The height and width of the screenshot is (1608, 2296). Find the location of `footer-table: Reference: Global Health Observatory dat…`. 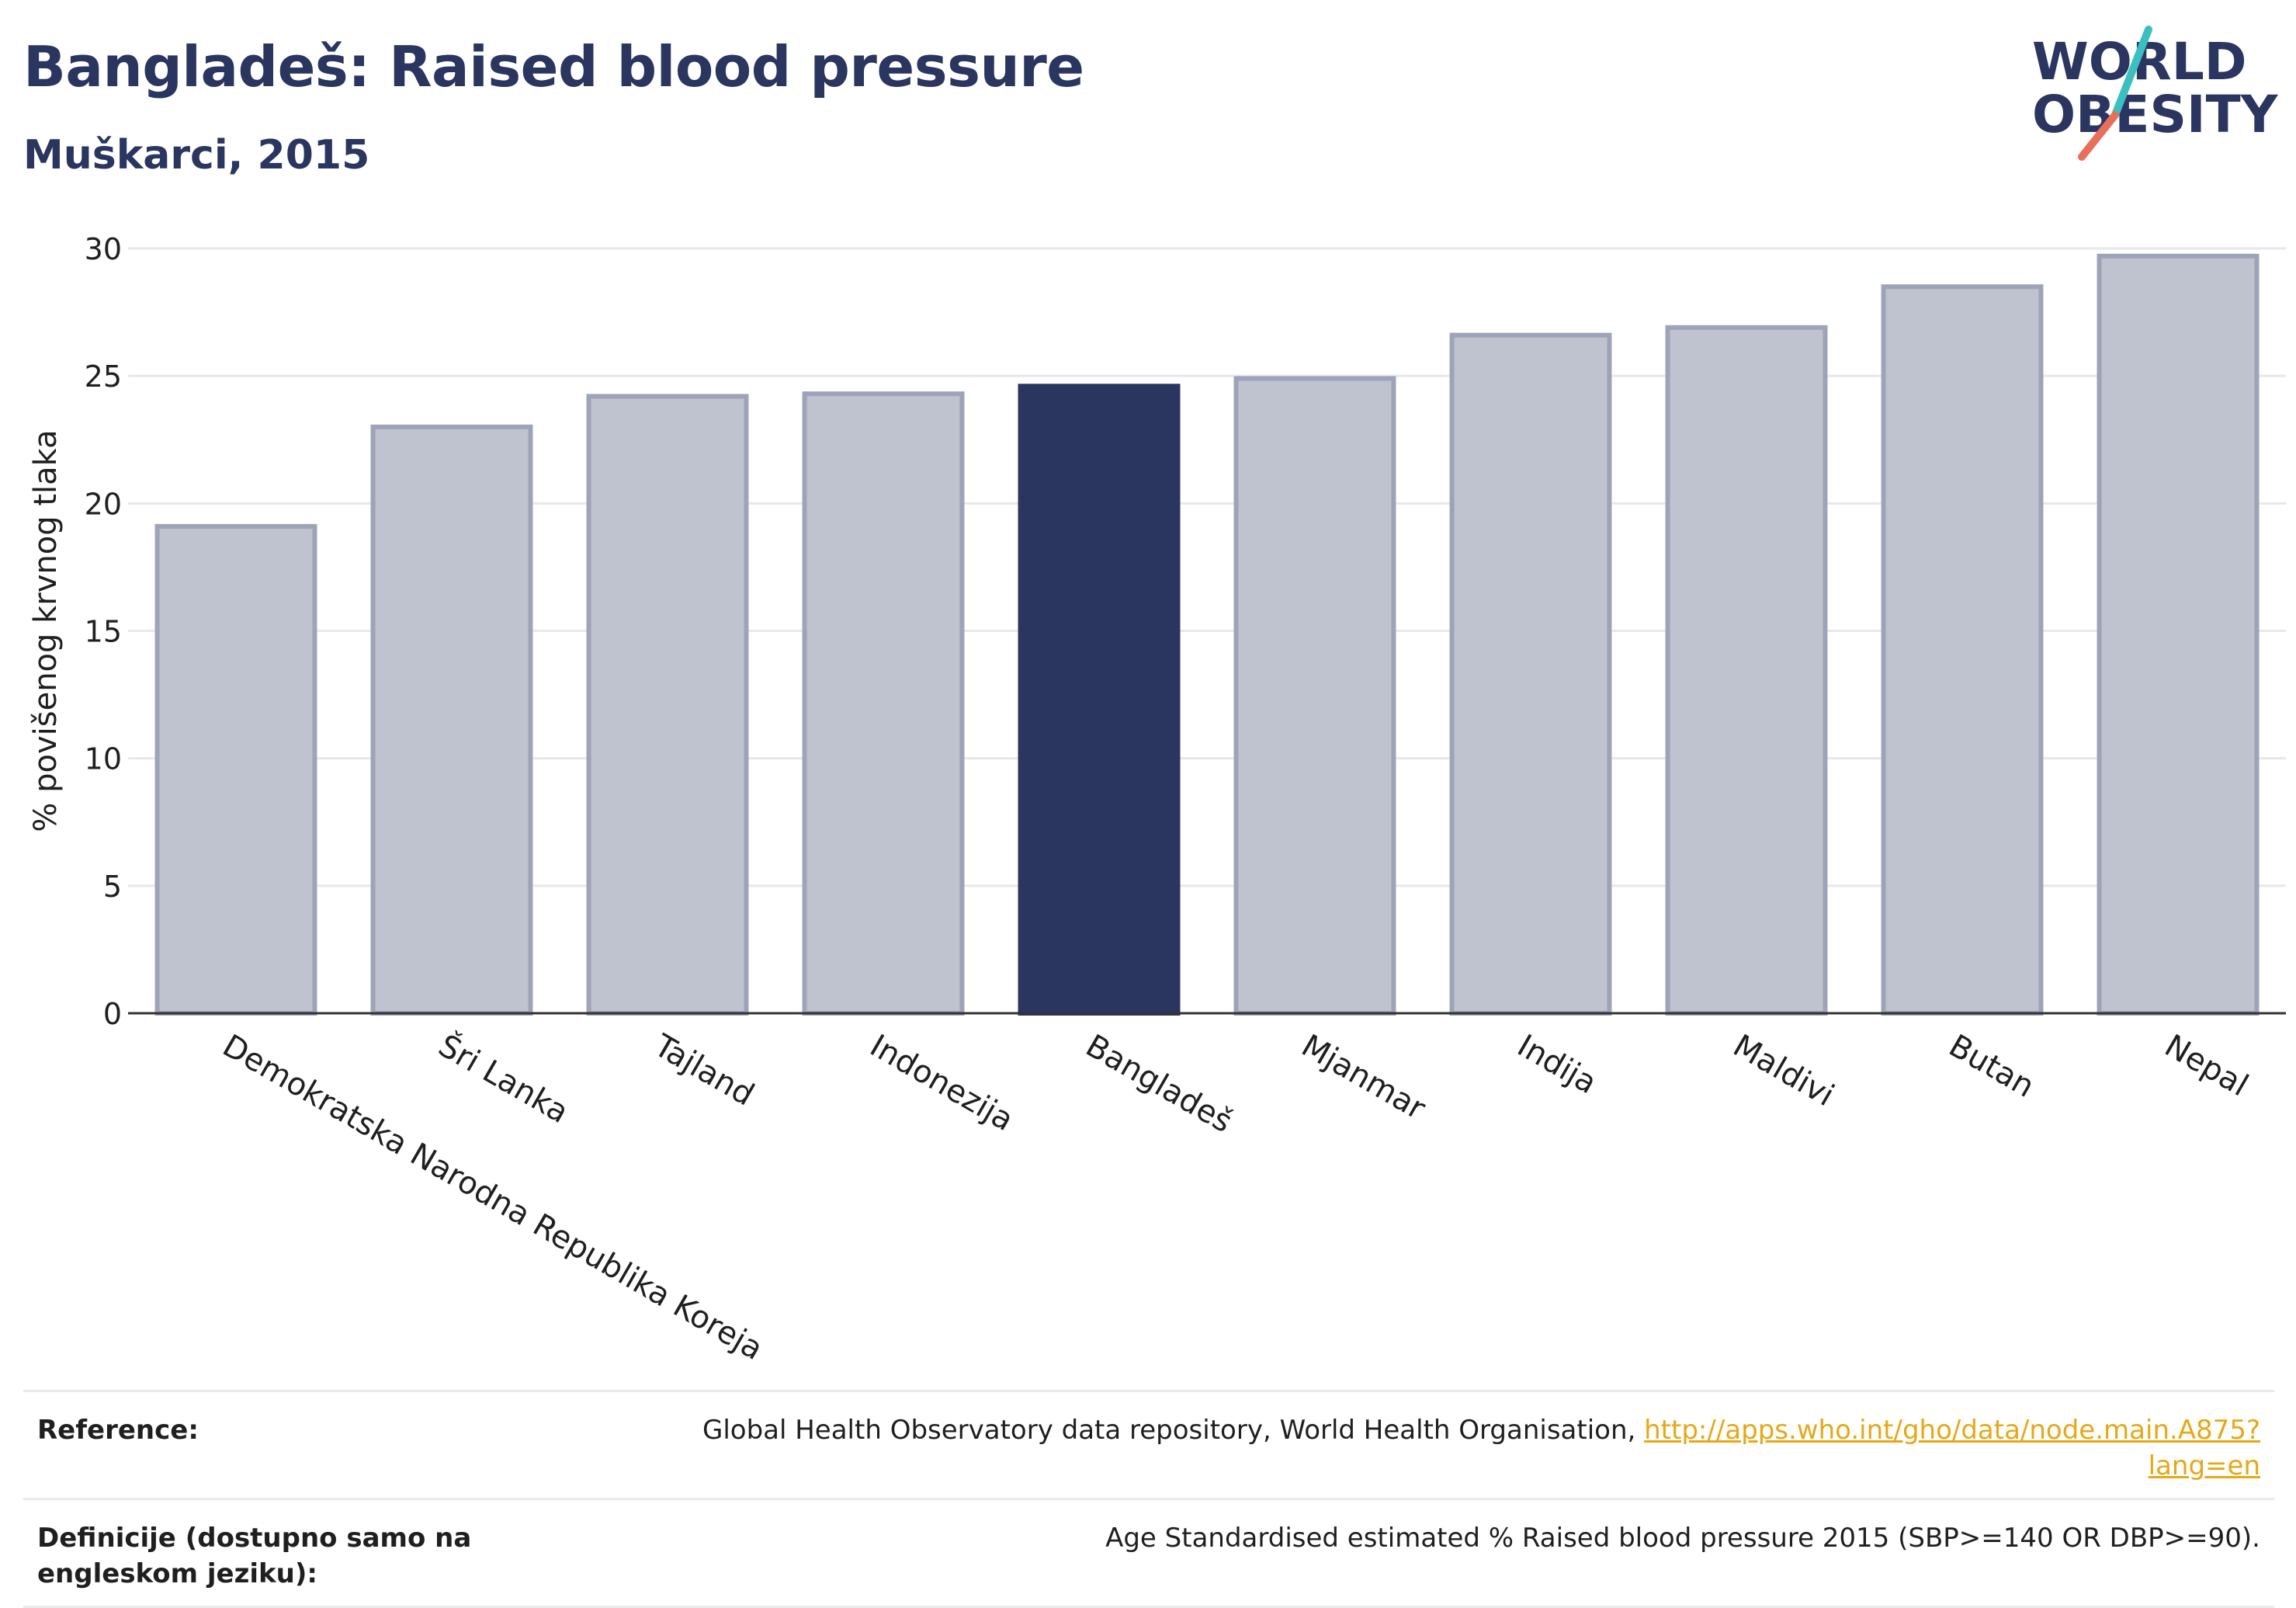

footer-table: Reference: Global Health Observatory dat… is located at coordinates (1148, 1499).